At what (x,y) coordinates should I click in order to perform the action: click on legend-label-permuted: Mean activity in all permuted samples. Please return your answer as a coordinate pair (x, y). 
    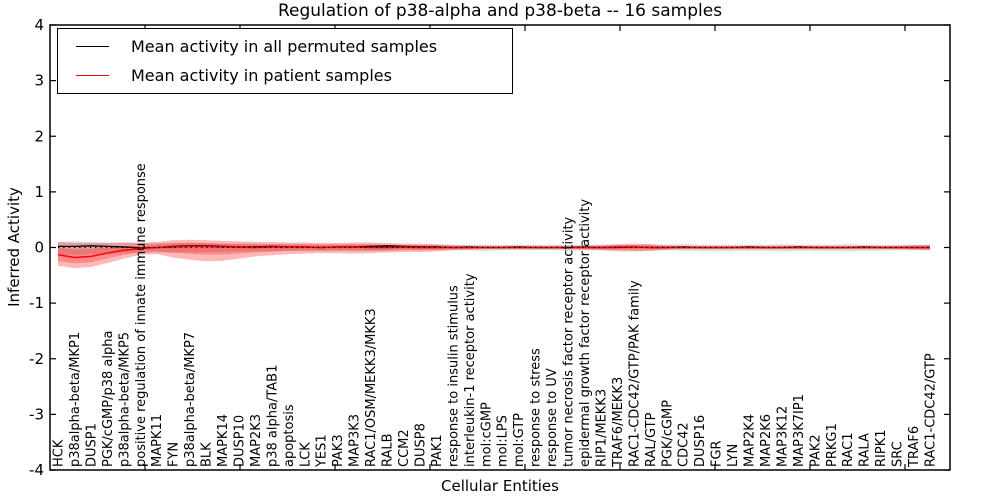
    Looking at the image, I should click on (284, 46).